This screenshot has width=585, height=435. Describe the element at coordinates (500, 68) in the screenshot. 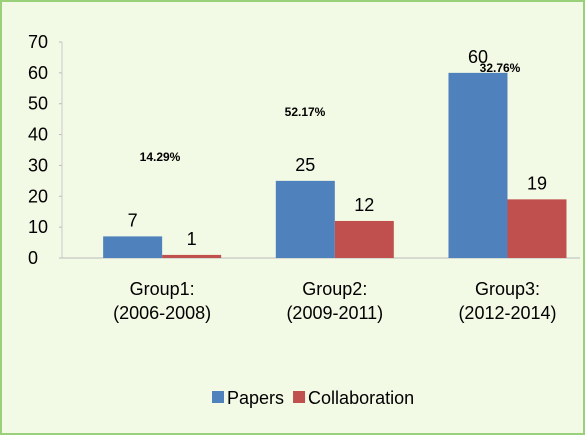

I see `annotation: 32.76%` at that location.